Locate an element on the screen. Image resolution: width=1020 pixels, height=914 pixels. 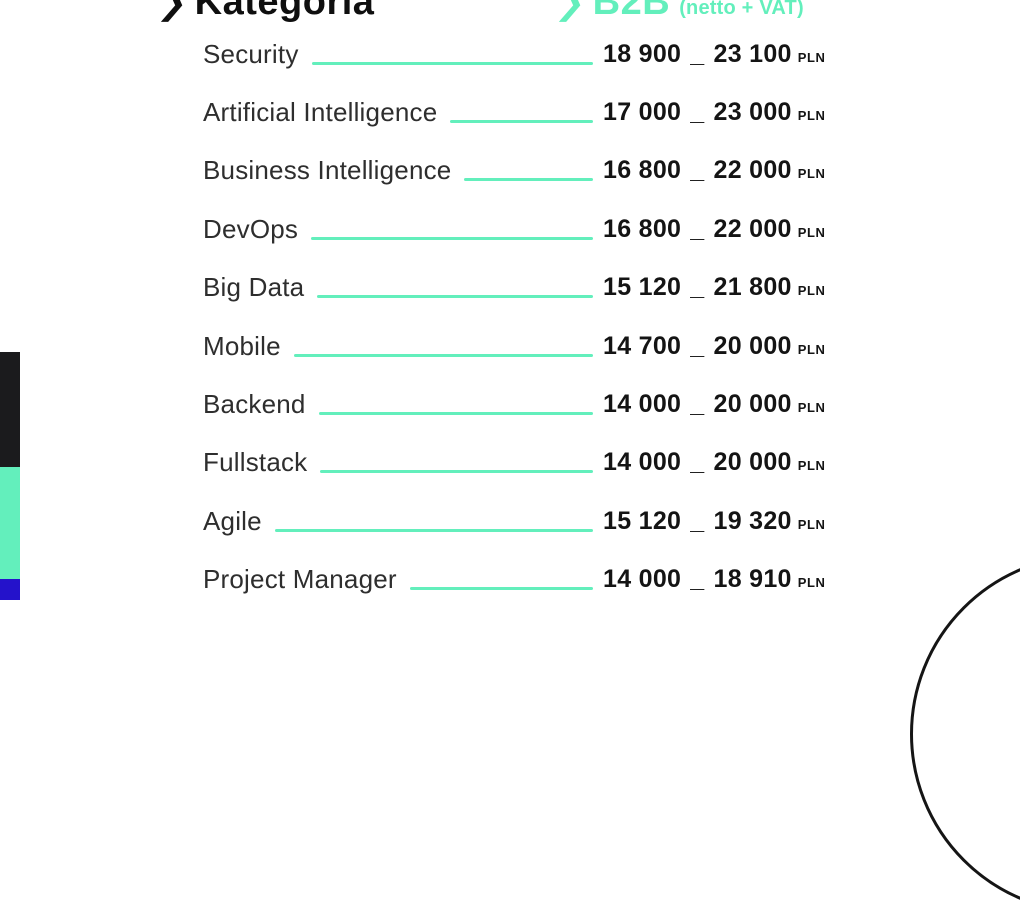
salary-range: 14 000 _ 18 910 PLN is located at coordinates (811, 579).